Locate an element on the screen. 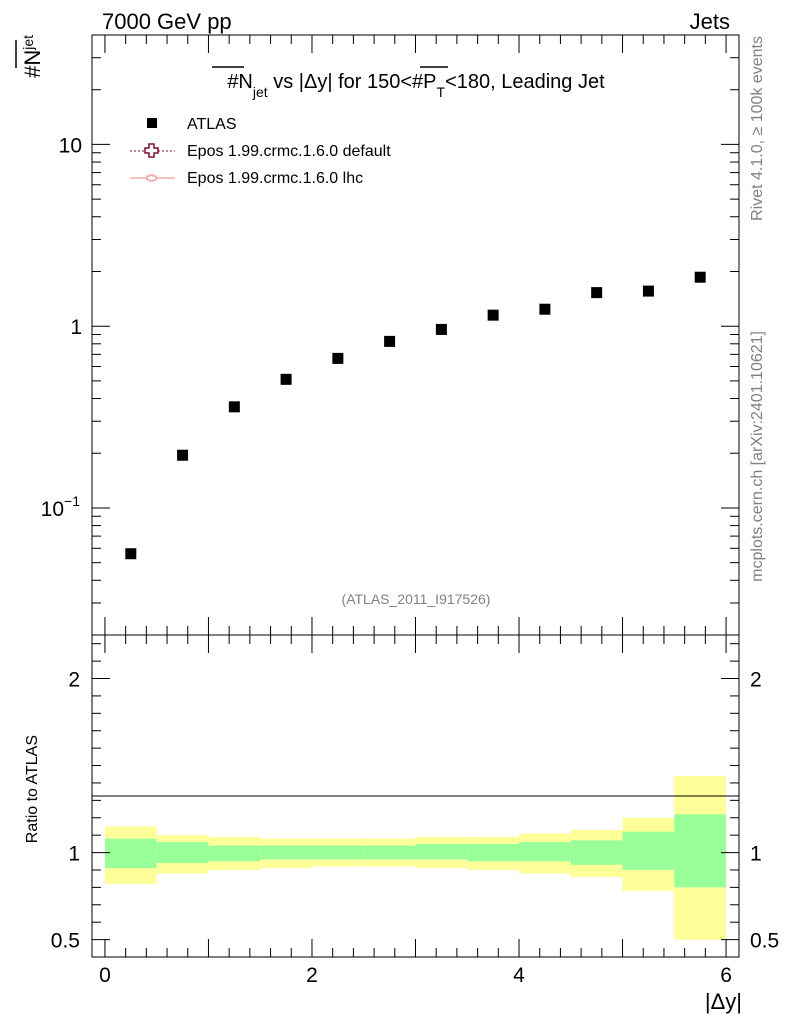  y-axis-label: #Njet is located at coordinates (32, 56).